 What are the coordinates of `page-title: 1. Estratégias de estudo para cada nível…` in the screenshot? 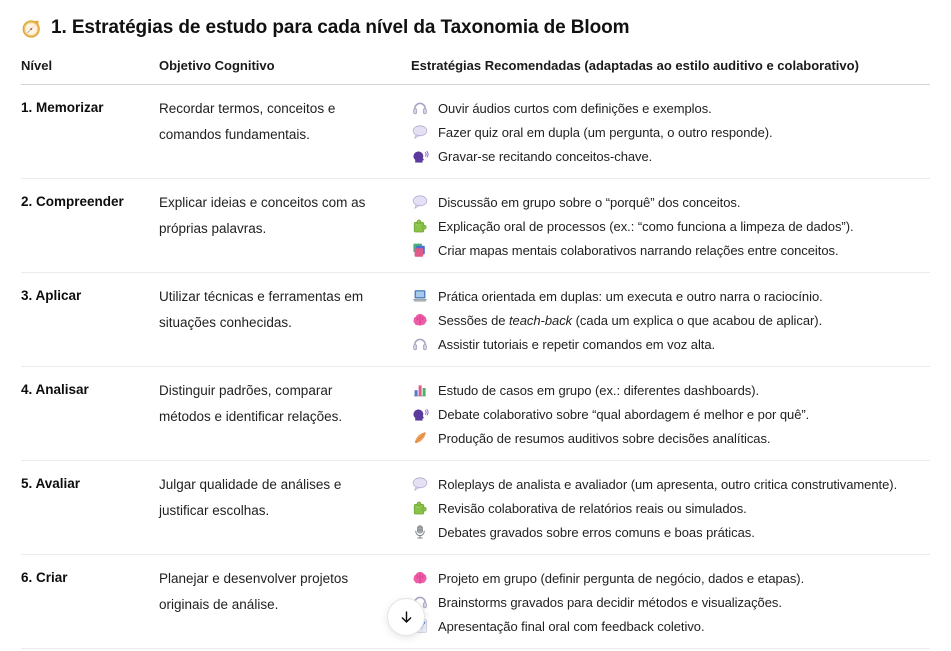 It's located at (340, 27).